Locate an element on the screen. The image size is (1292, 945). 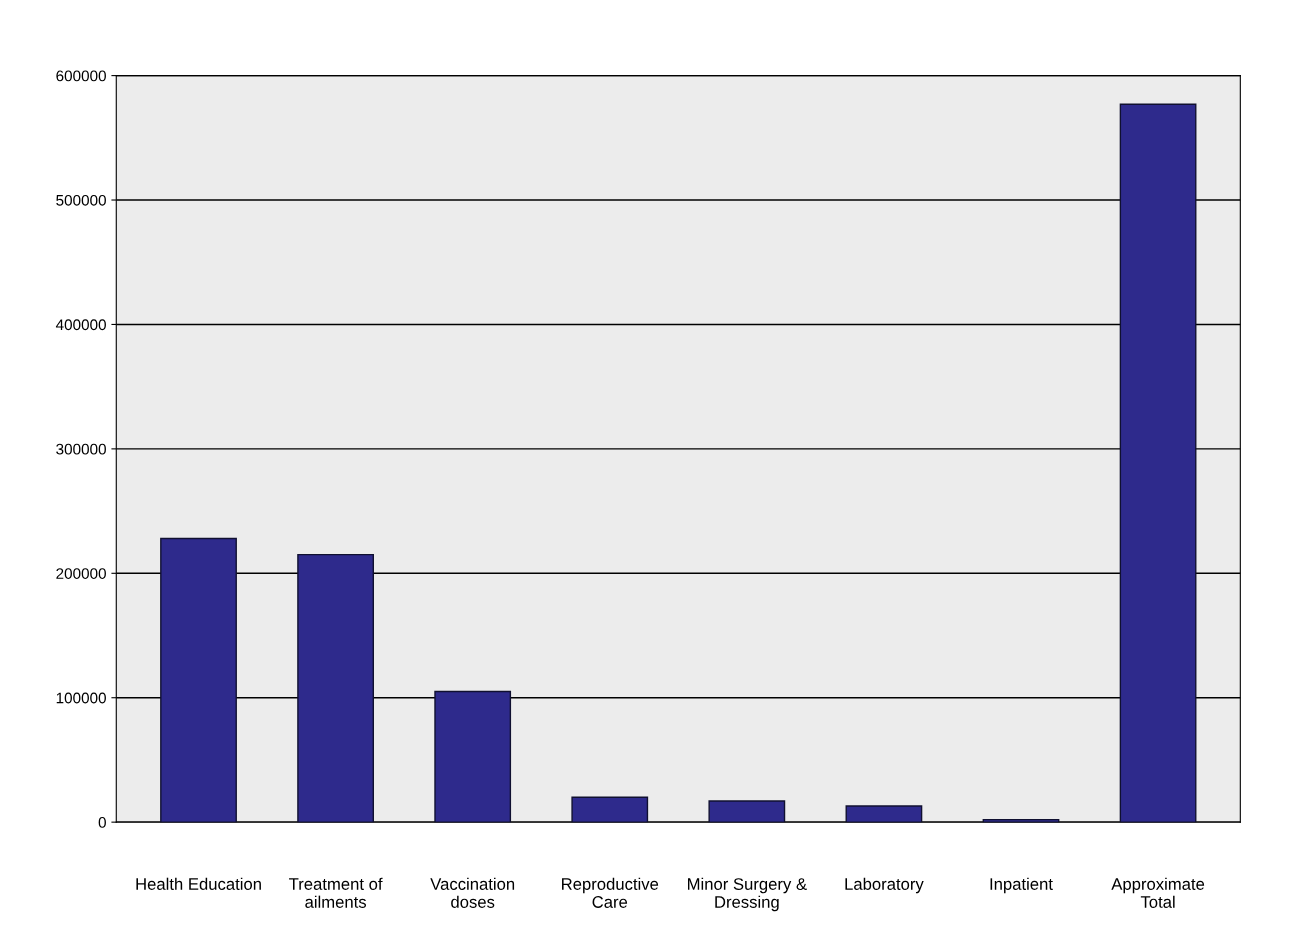
y-tick-label: 100000 is located at coordinates (81, 698).